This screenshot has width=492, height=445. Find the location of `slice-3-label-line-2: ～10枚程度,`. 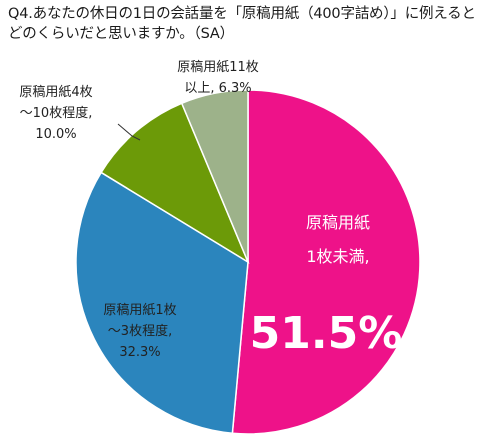

slice-3-label-line-2: ～10枚程度, is located at coordinates (56, 113).